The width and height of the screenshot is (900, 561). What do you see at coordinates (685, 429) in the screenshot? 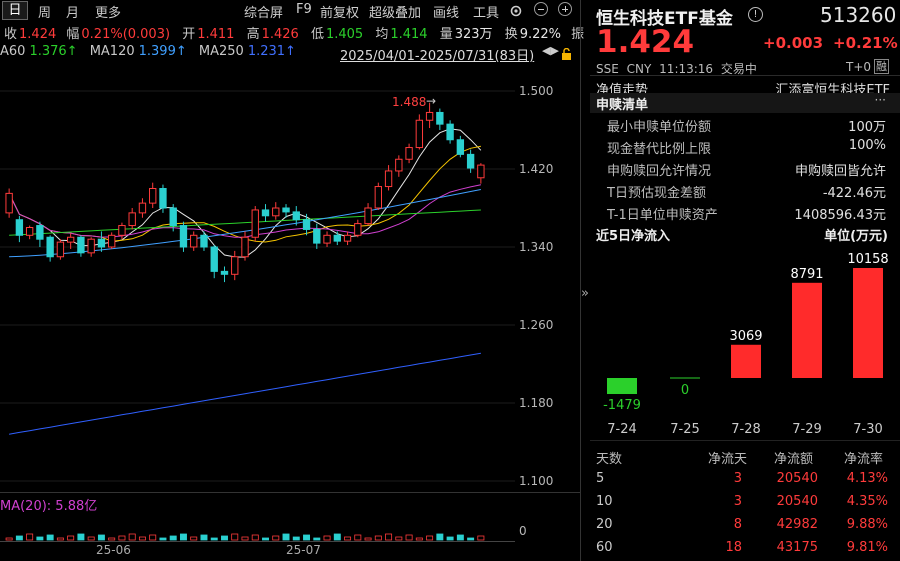
I see `inflow-date: 7-25` at bounding box center [685, 429].